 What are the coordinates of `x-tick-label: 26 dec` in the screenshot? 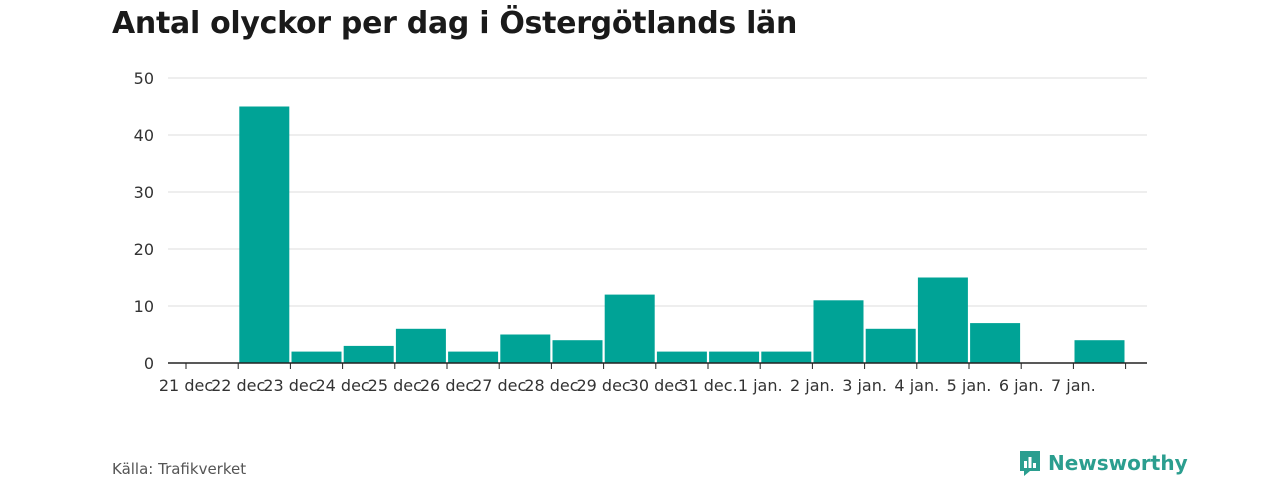 It's located at (447, 385).